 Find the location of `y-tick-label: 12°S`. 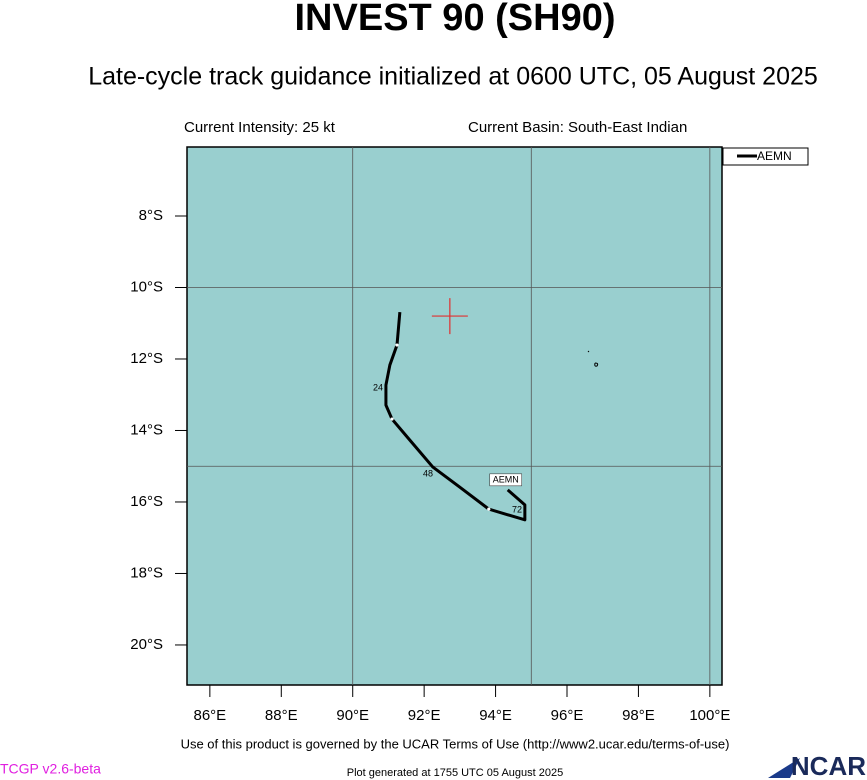

y-tick-label: 12°S is located at coordinates (146, 358).